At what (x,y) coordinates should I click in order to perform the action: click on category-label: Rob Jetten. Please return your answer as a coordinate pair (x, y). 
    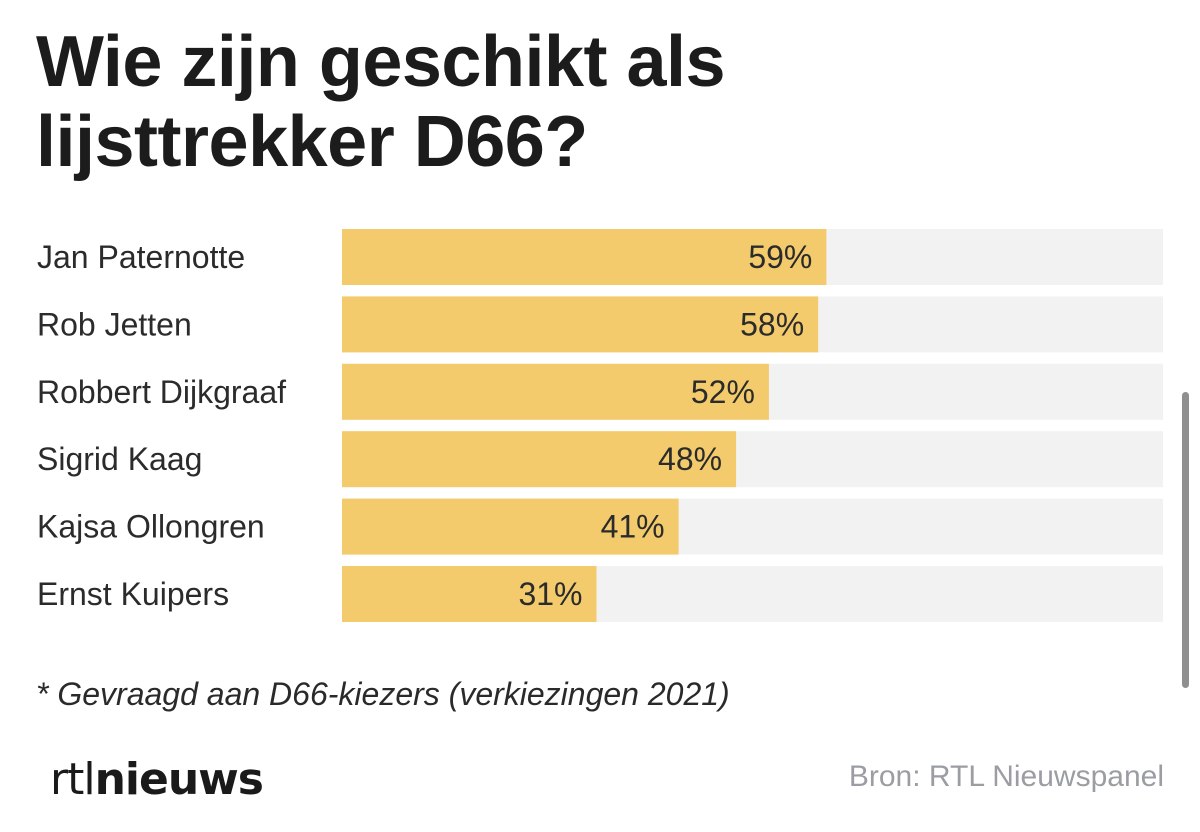
    Looking at the image, I should click on (114, 324).